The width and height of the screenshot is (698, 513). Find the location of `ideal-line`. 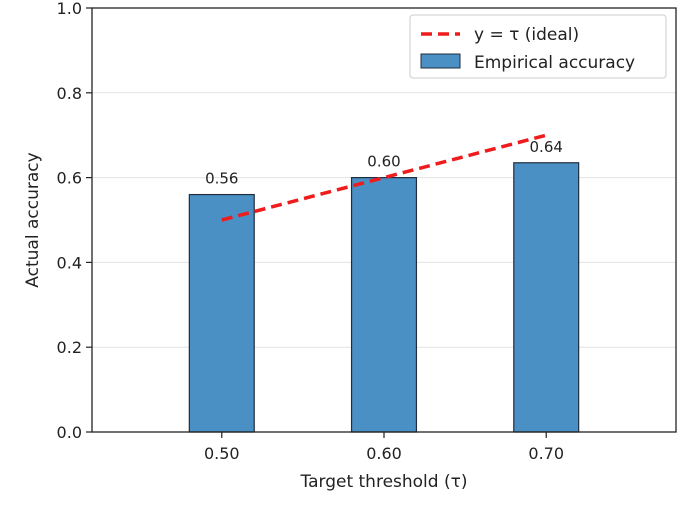

ideal-line is located at coordinates (384, 177).